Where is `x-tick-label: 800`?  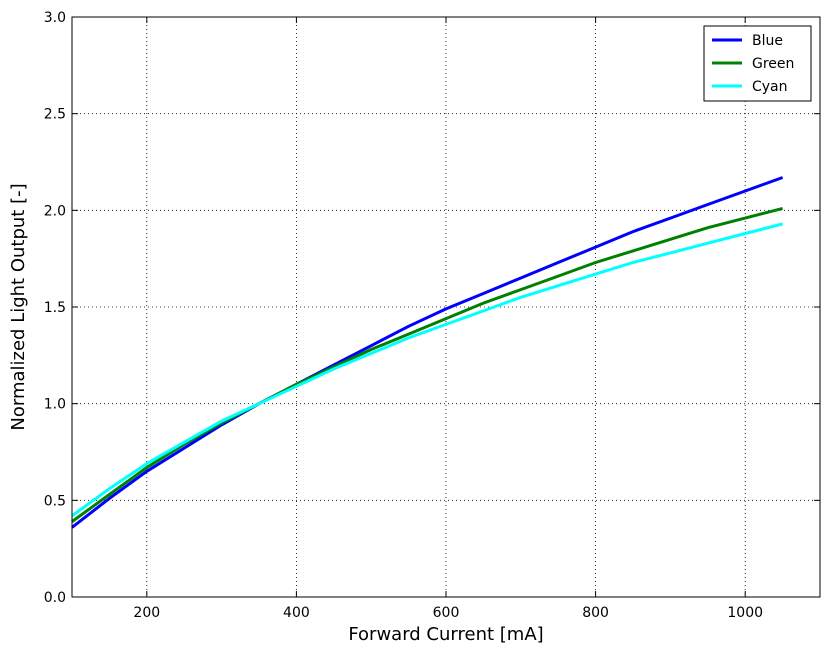
x-tick-label: 800 is located at coordinates (595, 613).